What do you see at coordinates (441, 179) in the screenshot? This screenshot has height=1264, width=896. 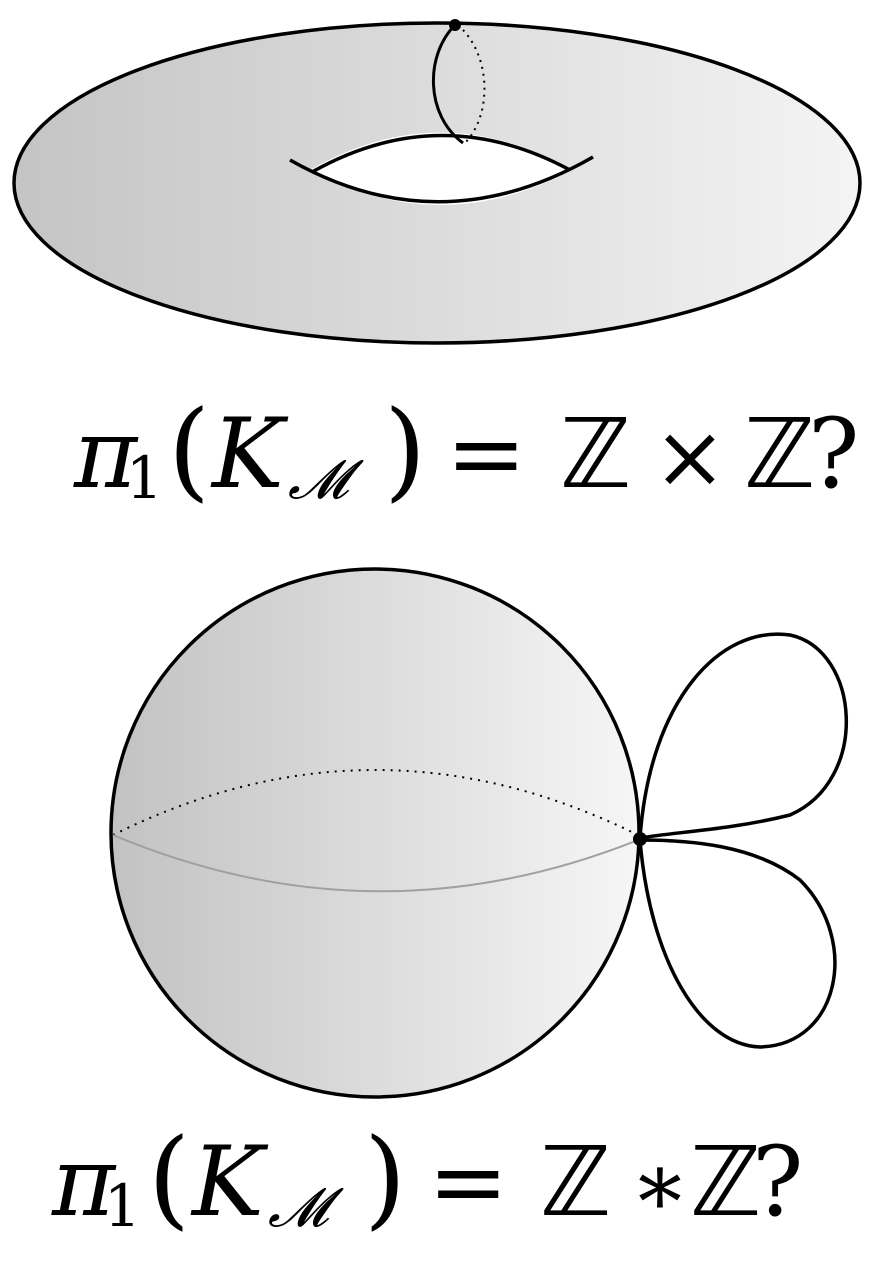 I see `torus-hole-lower-rim` at bounding box center [441, 179].